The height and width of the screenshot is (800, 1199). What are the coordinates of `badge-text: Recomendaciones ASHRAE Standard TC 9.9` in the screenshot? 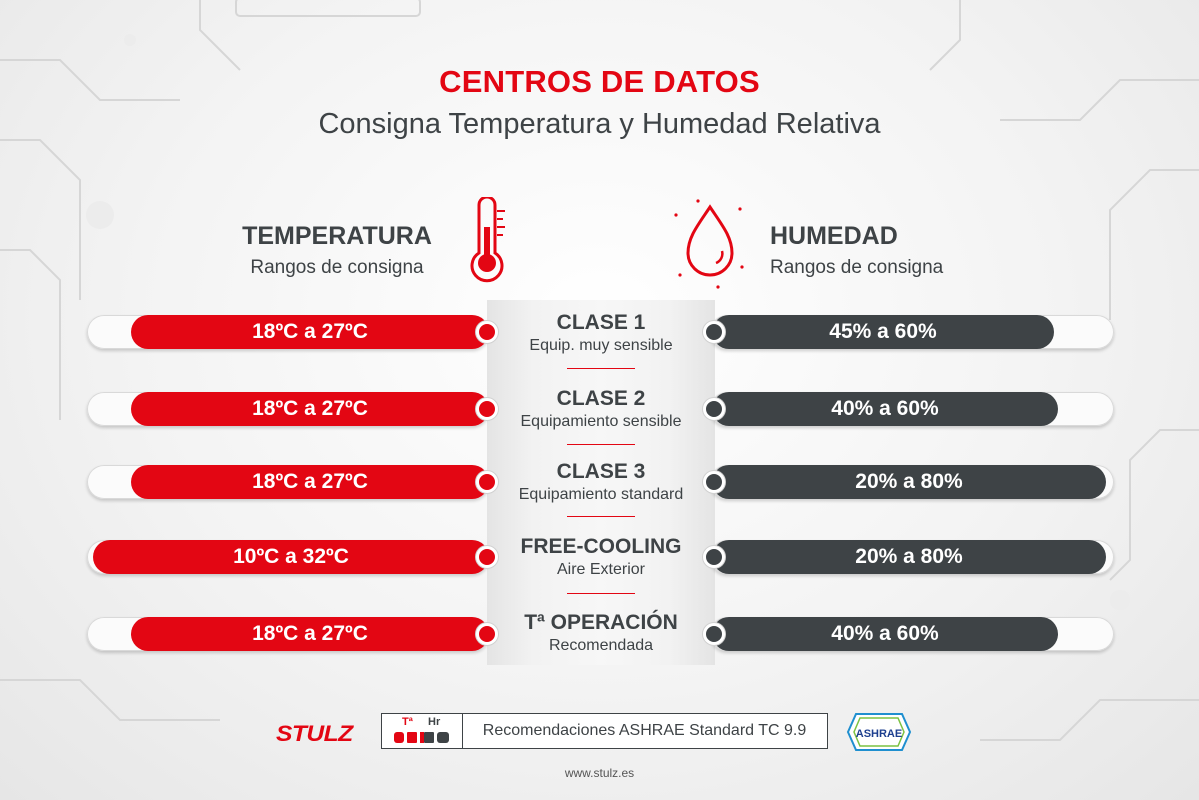 It's located at (644, 731).